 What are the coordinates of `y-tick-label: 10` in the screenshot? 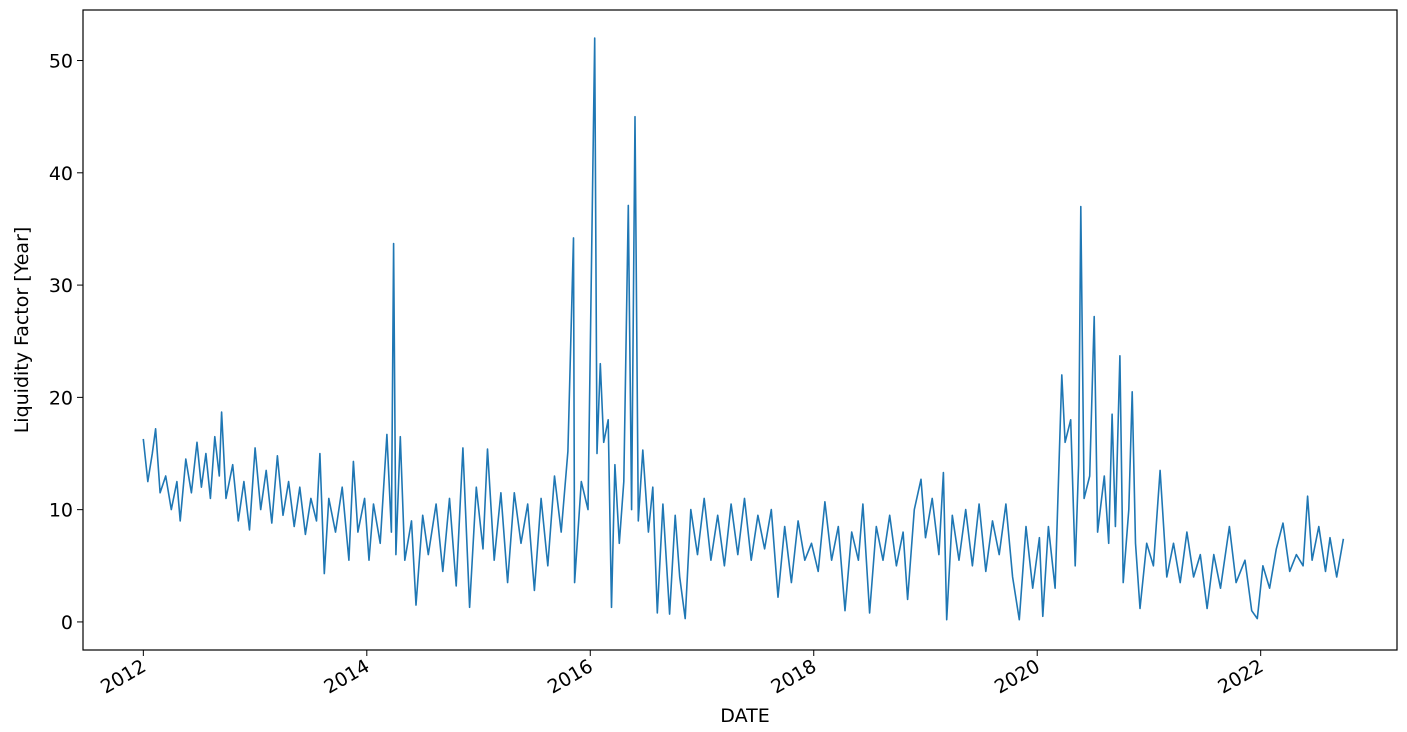 It's located at (61, 511).